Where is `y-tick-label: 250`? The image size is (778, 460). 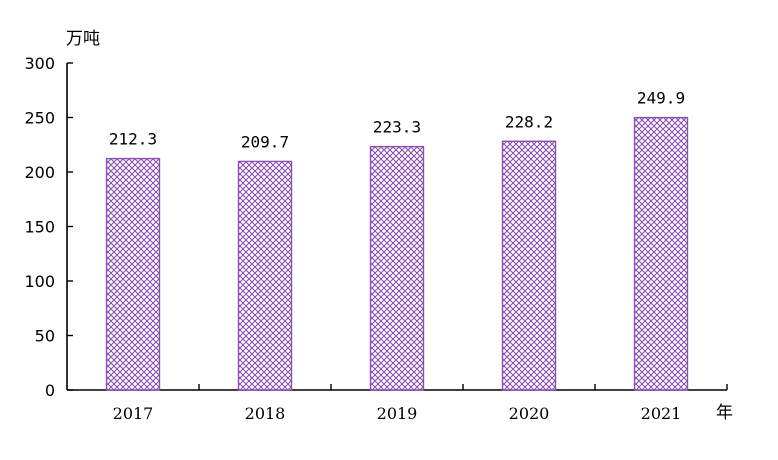 y-tick-label: 250 is located at coordinates (39, 118).